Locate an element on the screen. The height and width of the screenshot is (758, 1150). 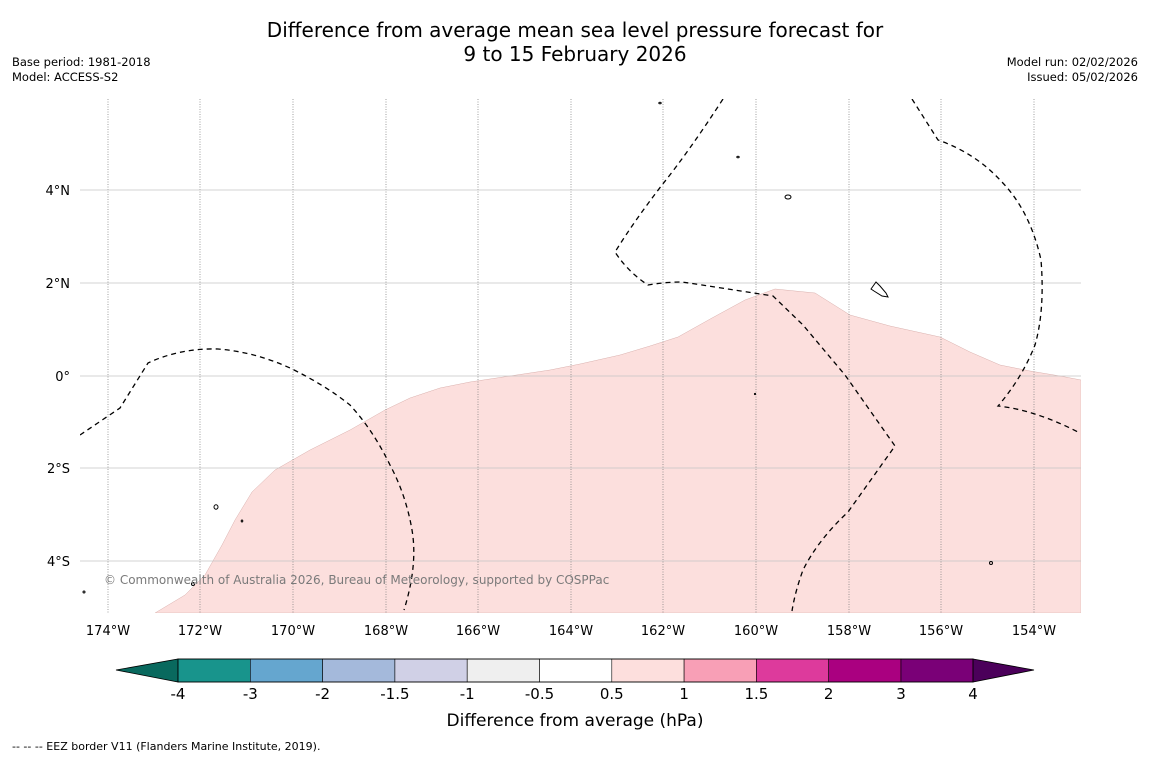
colorbar-label: Difference from average (hPa) is located at coordinates (575, 721).